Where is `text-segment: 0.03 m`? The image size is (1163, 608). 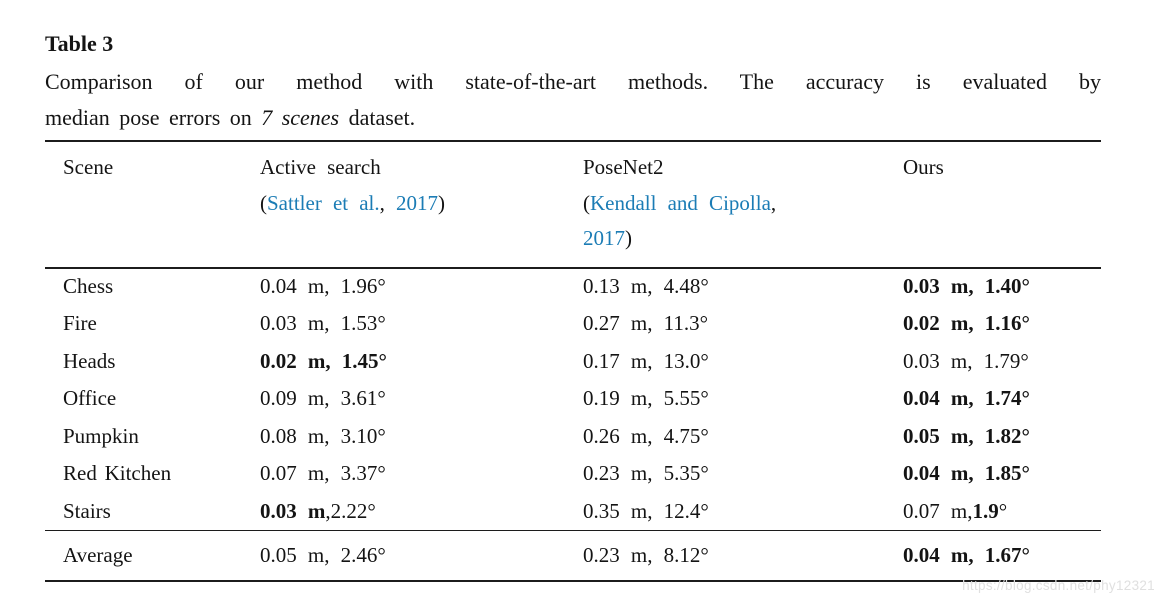
text-segment: 0.03 m is located at coordinates (293, 510).